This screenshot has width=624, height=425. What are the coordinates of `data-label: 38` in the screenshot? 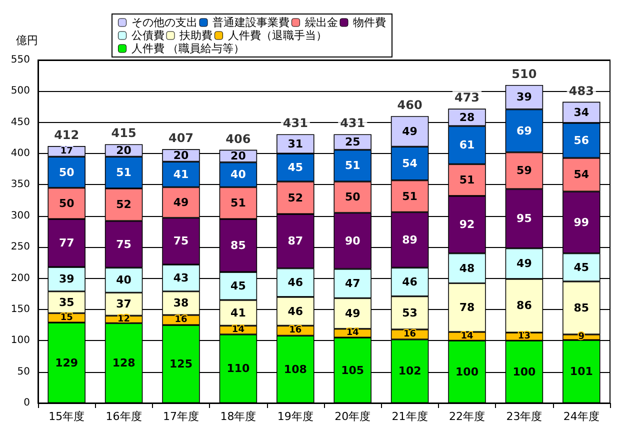 It's located at (181, 303).